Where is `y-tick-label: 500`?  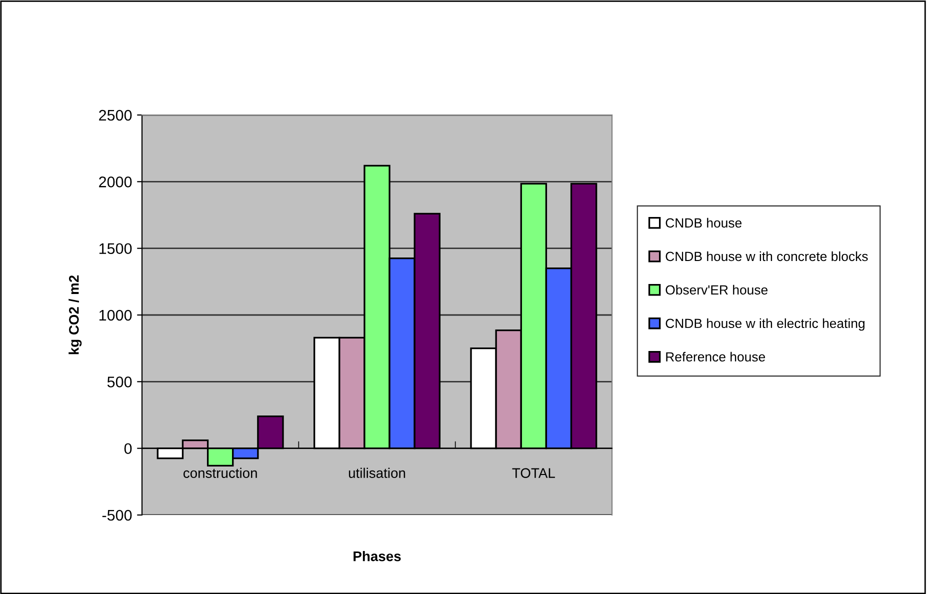
y-tick-label: 500 is located at coordinates (119, 382).